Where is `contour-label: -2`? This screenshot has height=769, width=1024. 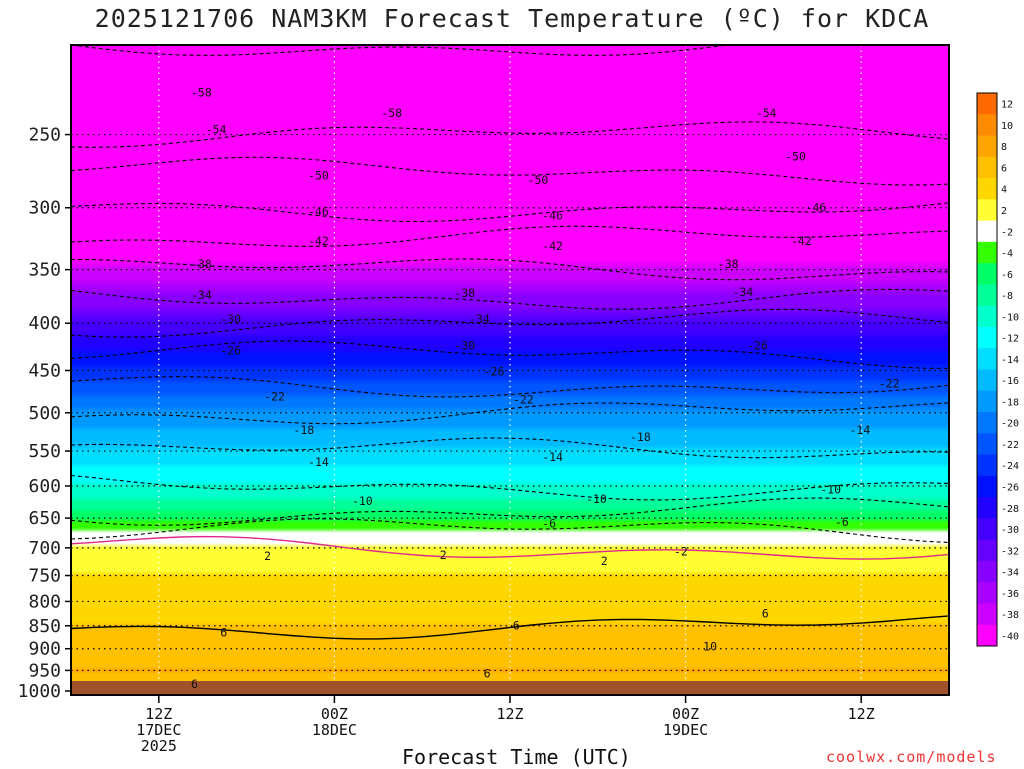 contour-label: -2 is located at coordinates (681, 551).